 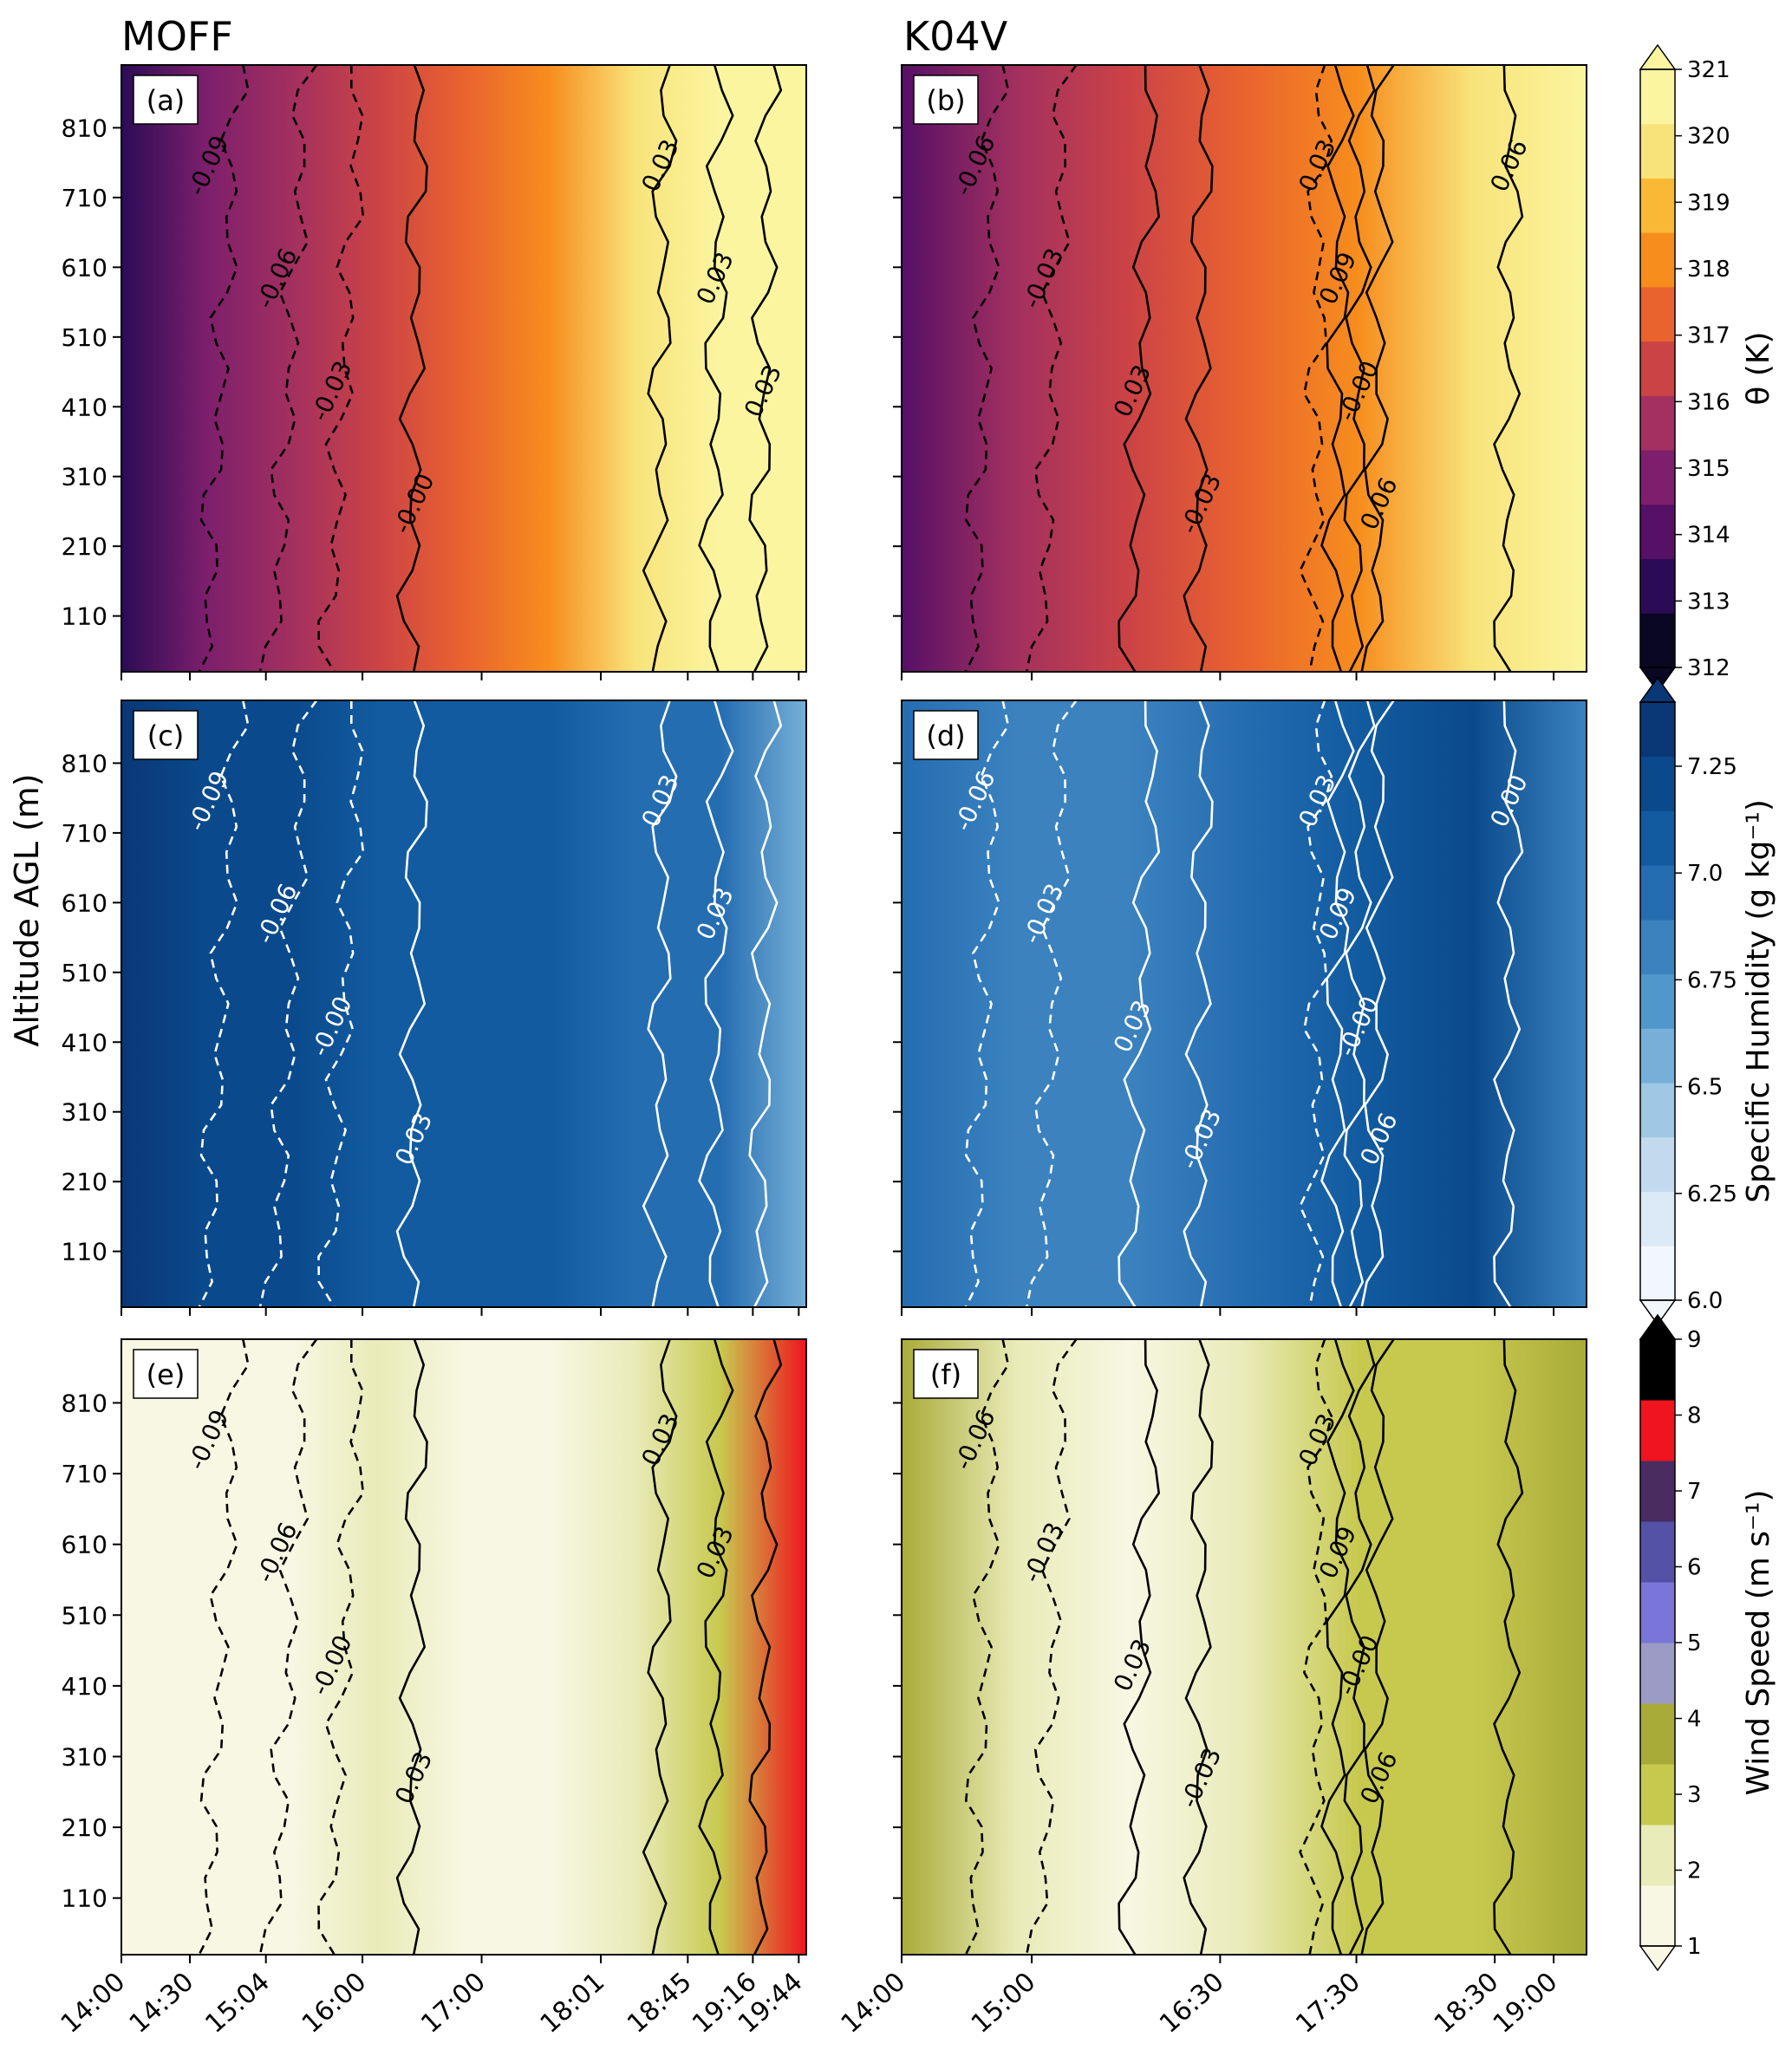 I want to click on contour-lines, so click(x=490, y=1004).